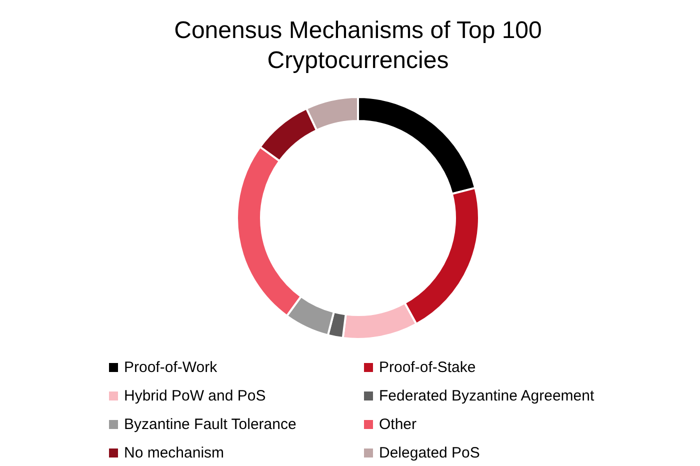 Image resolution: width=700 pixels, height=466 pixels. I want to click on chart-title: Conensus Mechanisms of Top 100 Cryptocurrencies, so click(358, 45).